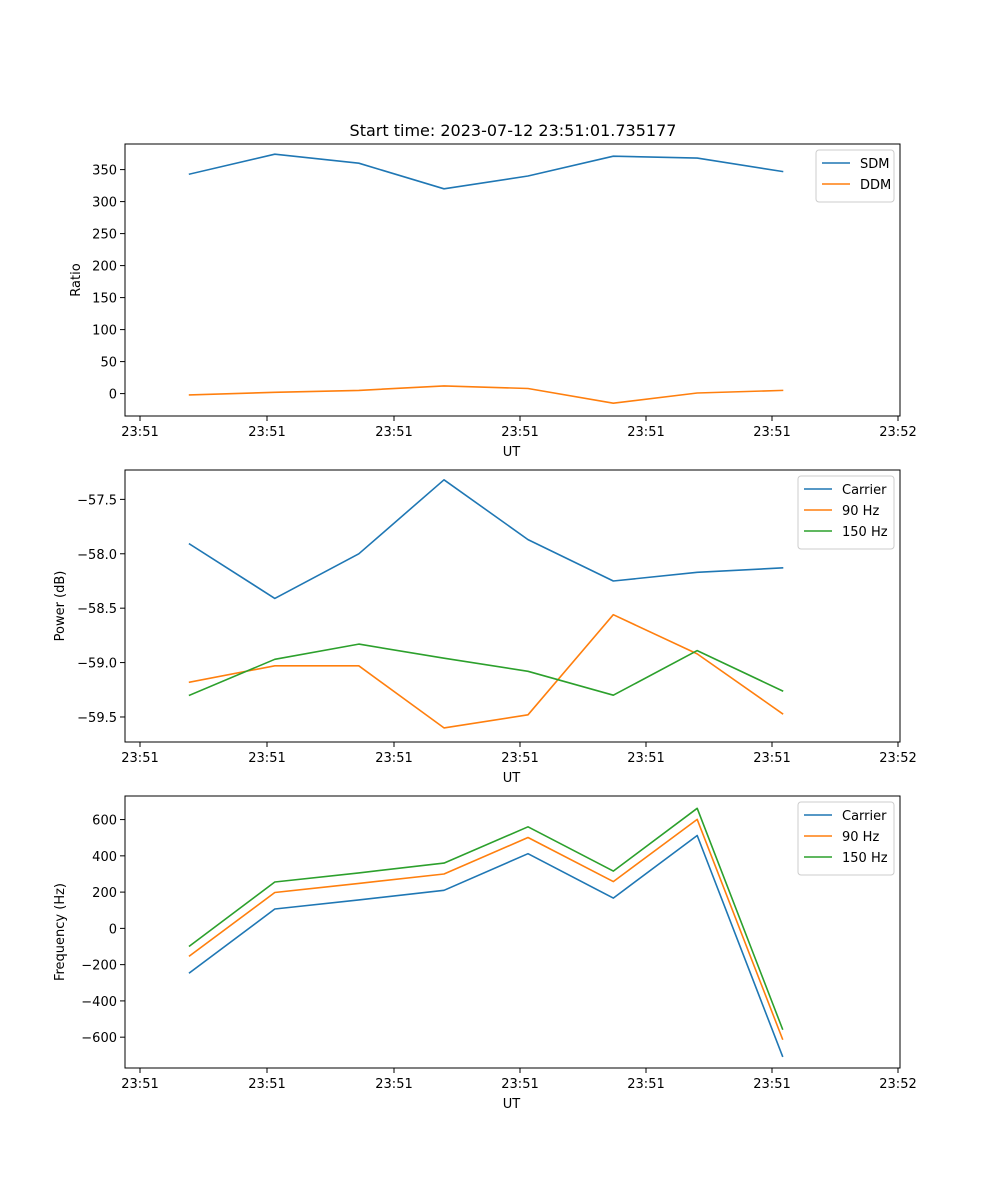 The width and height of the screenshot is (1000, 1200). I want to click on series-line-sdm, so click(486, 171).